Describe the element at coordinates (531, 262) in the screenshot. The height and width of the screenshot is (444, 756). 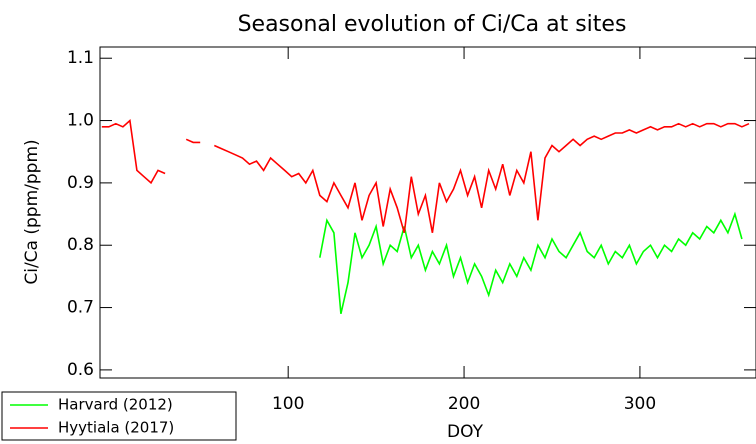
I see `series-line` at that location.